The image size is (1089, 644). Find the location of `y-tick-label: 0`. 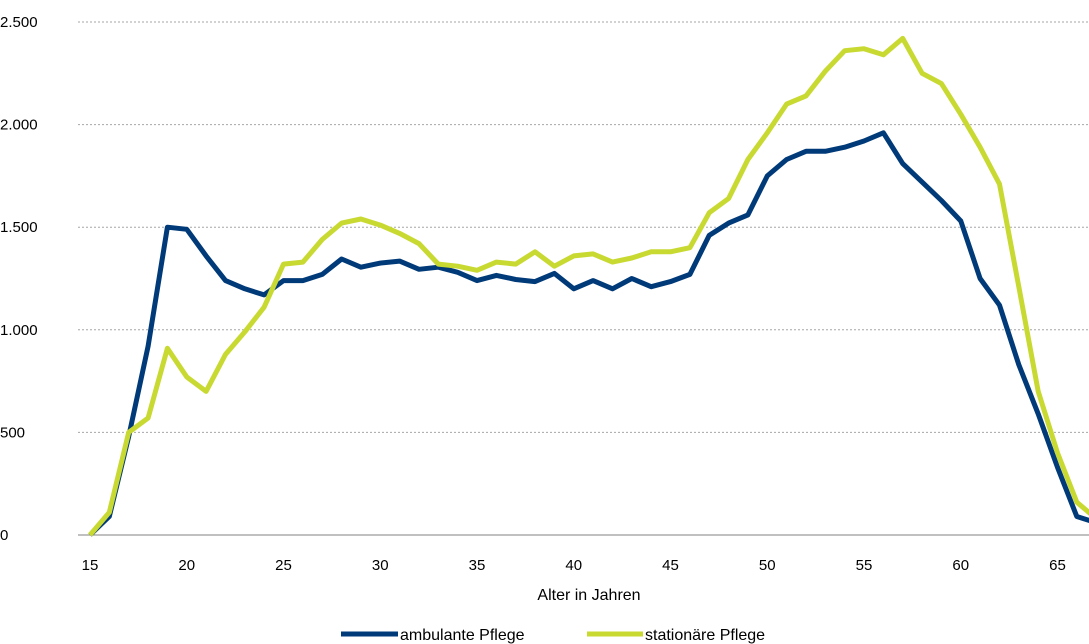

y-tick-label: 0 is located at coordinates (4, 535).